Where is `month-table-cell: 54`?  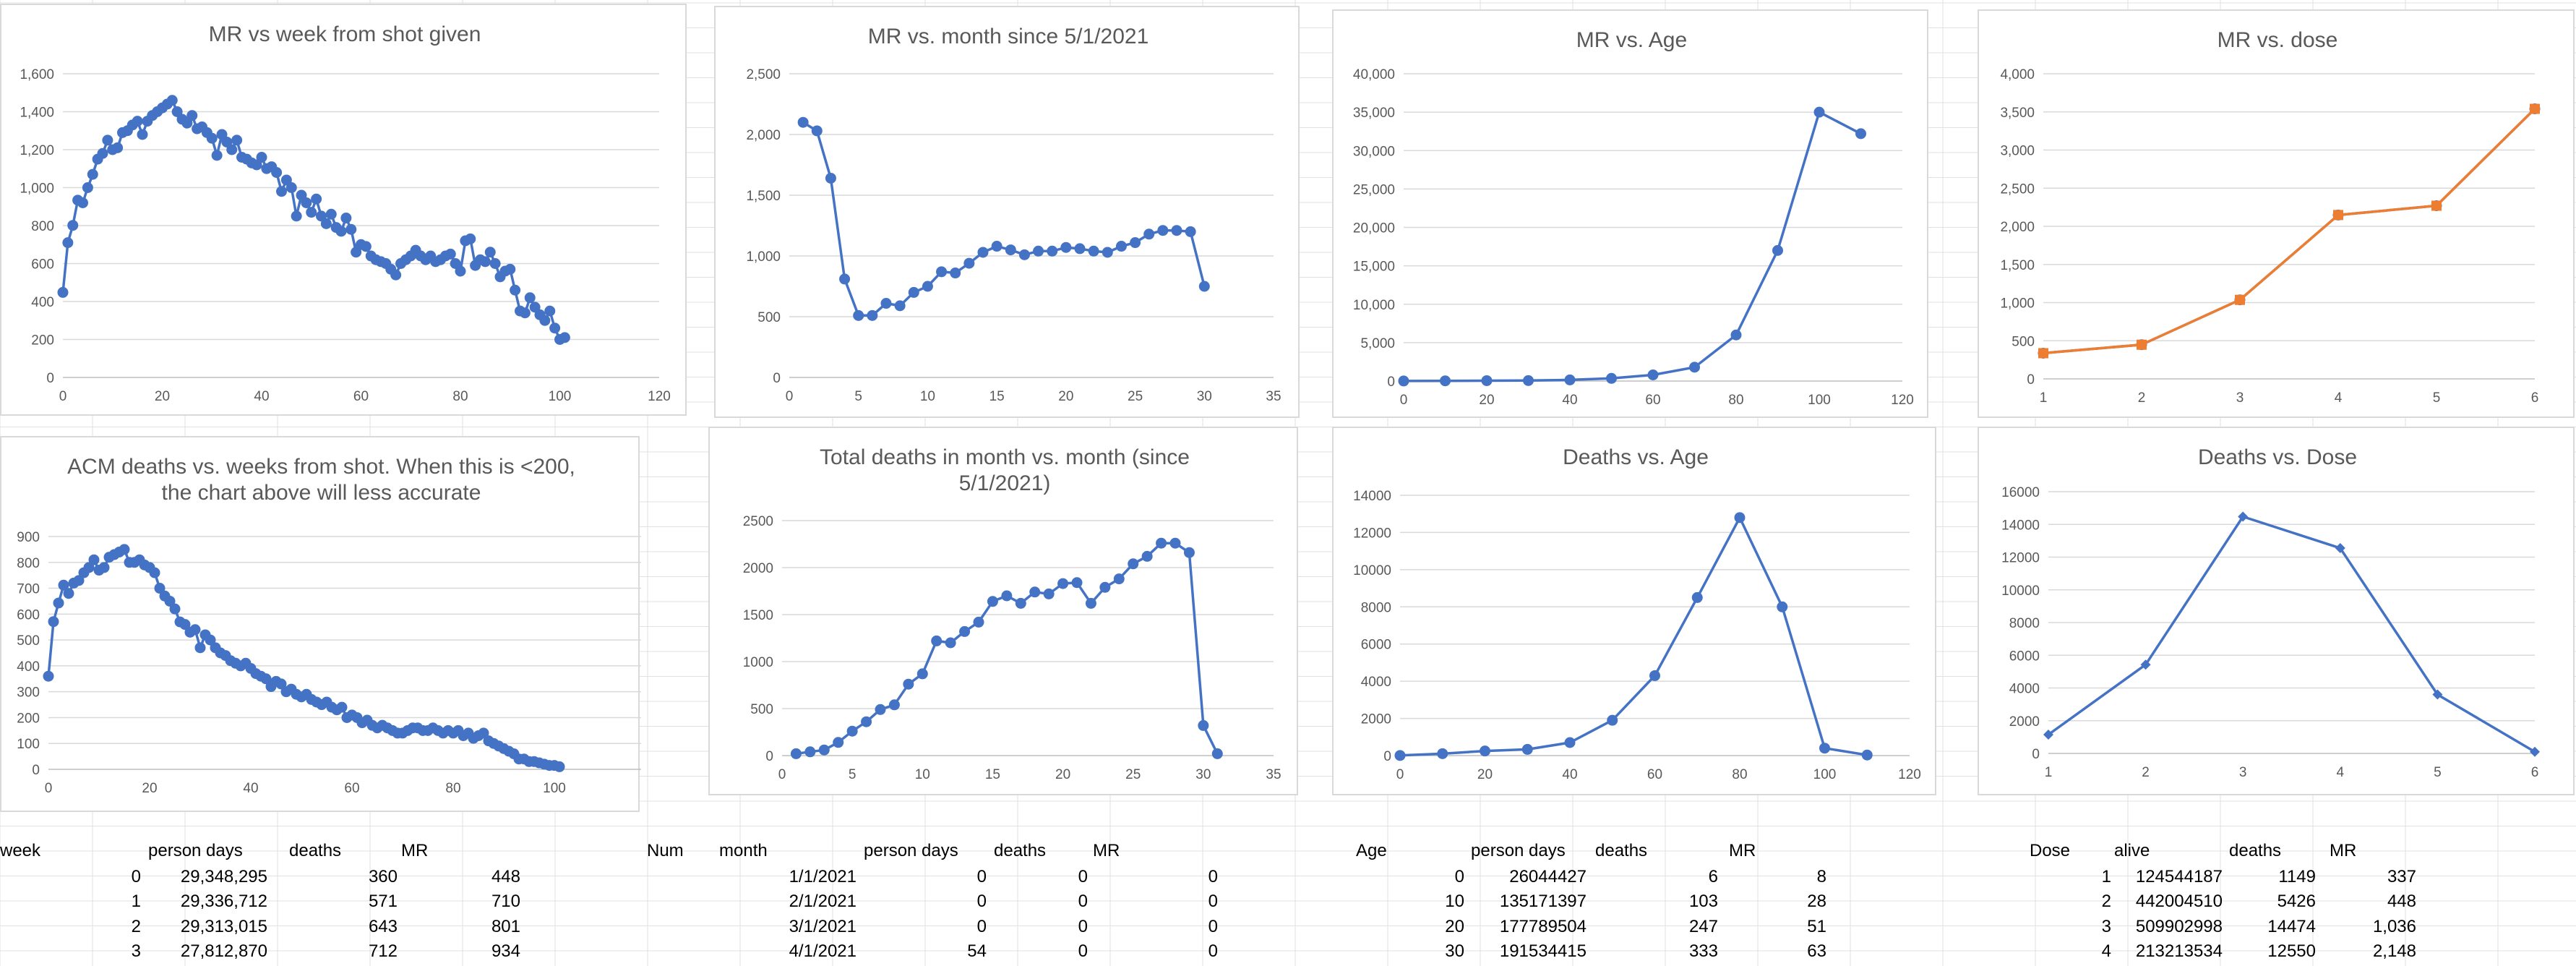 month-table-cell: 54 is located at coordinates (977, 951).